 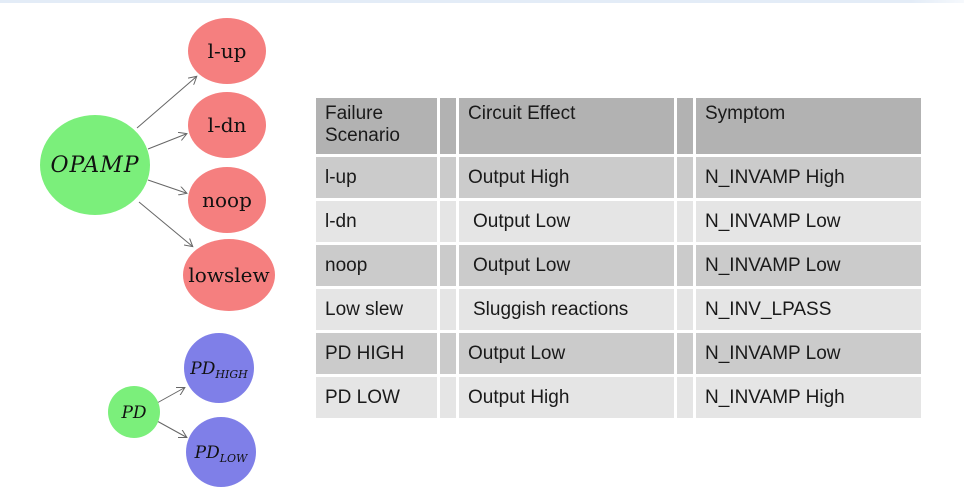 What do you see at coordinates (165, 223) in the screenshot?
I see `edge-opamp-lowslew` at bounding box center [165, 223].